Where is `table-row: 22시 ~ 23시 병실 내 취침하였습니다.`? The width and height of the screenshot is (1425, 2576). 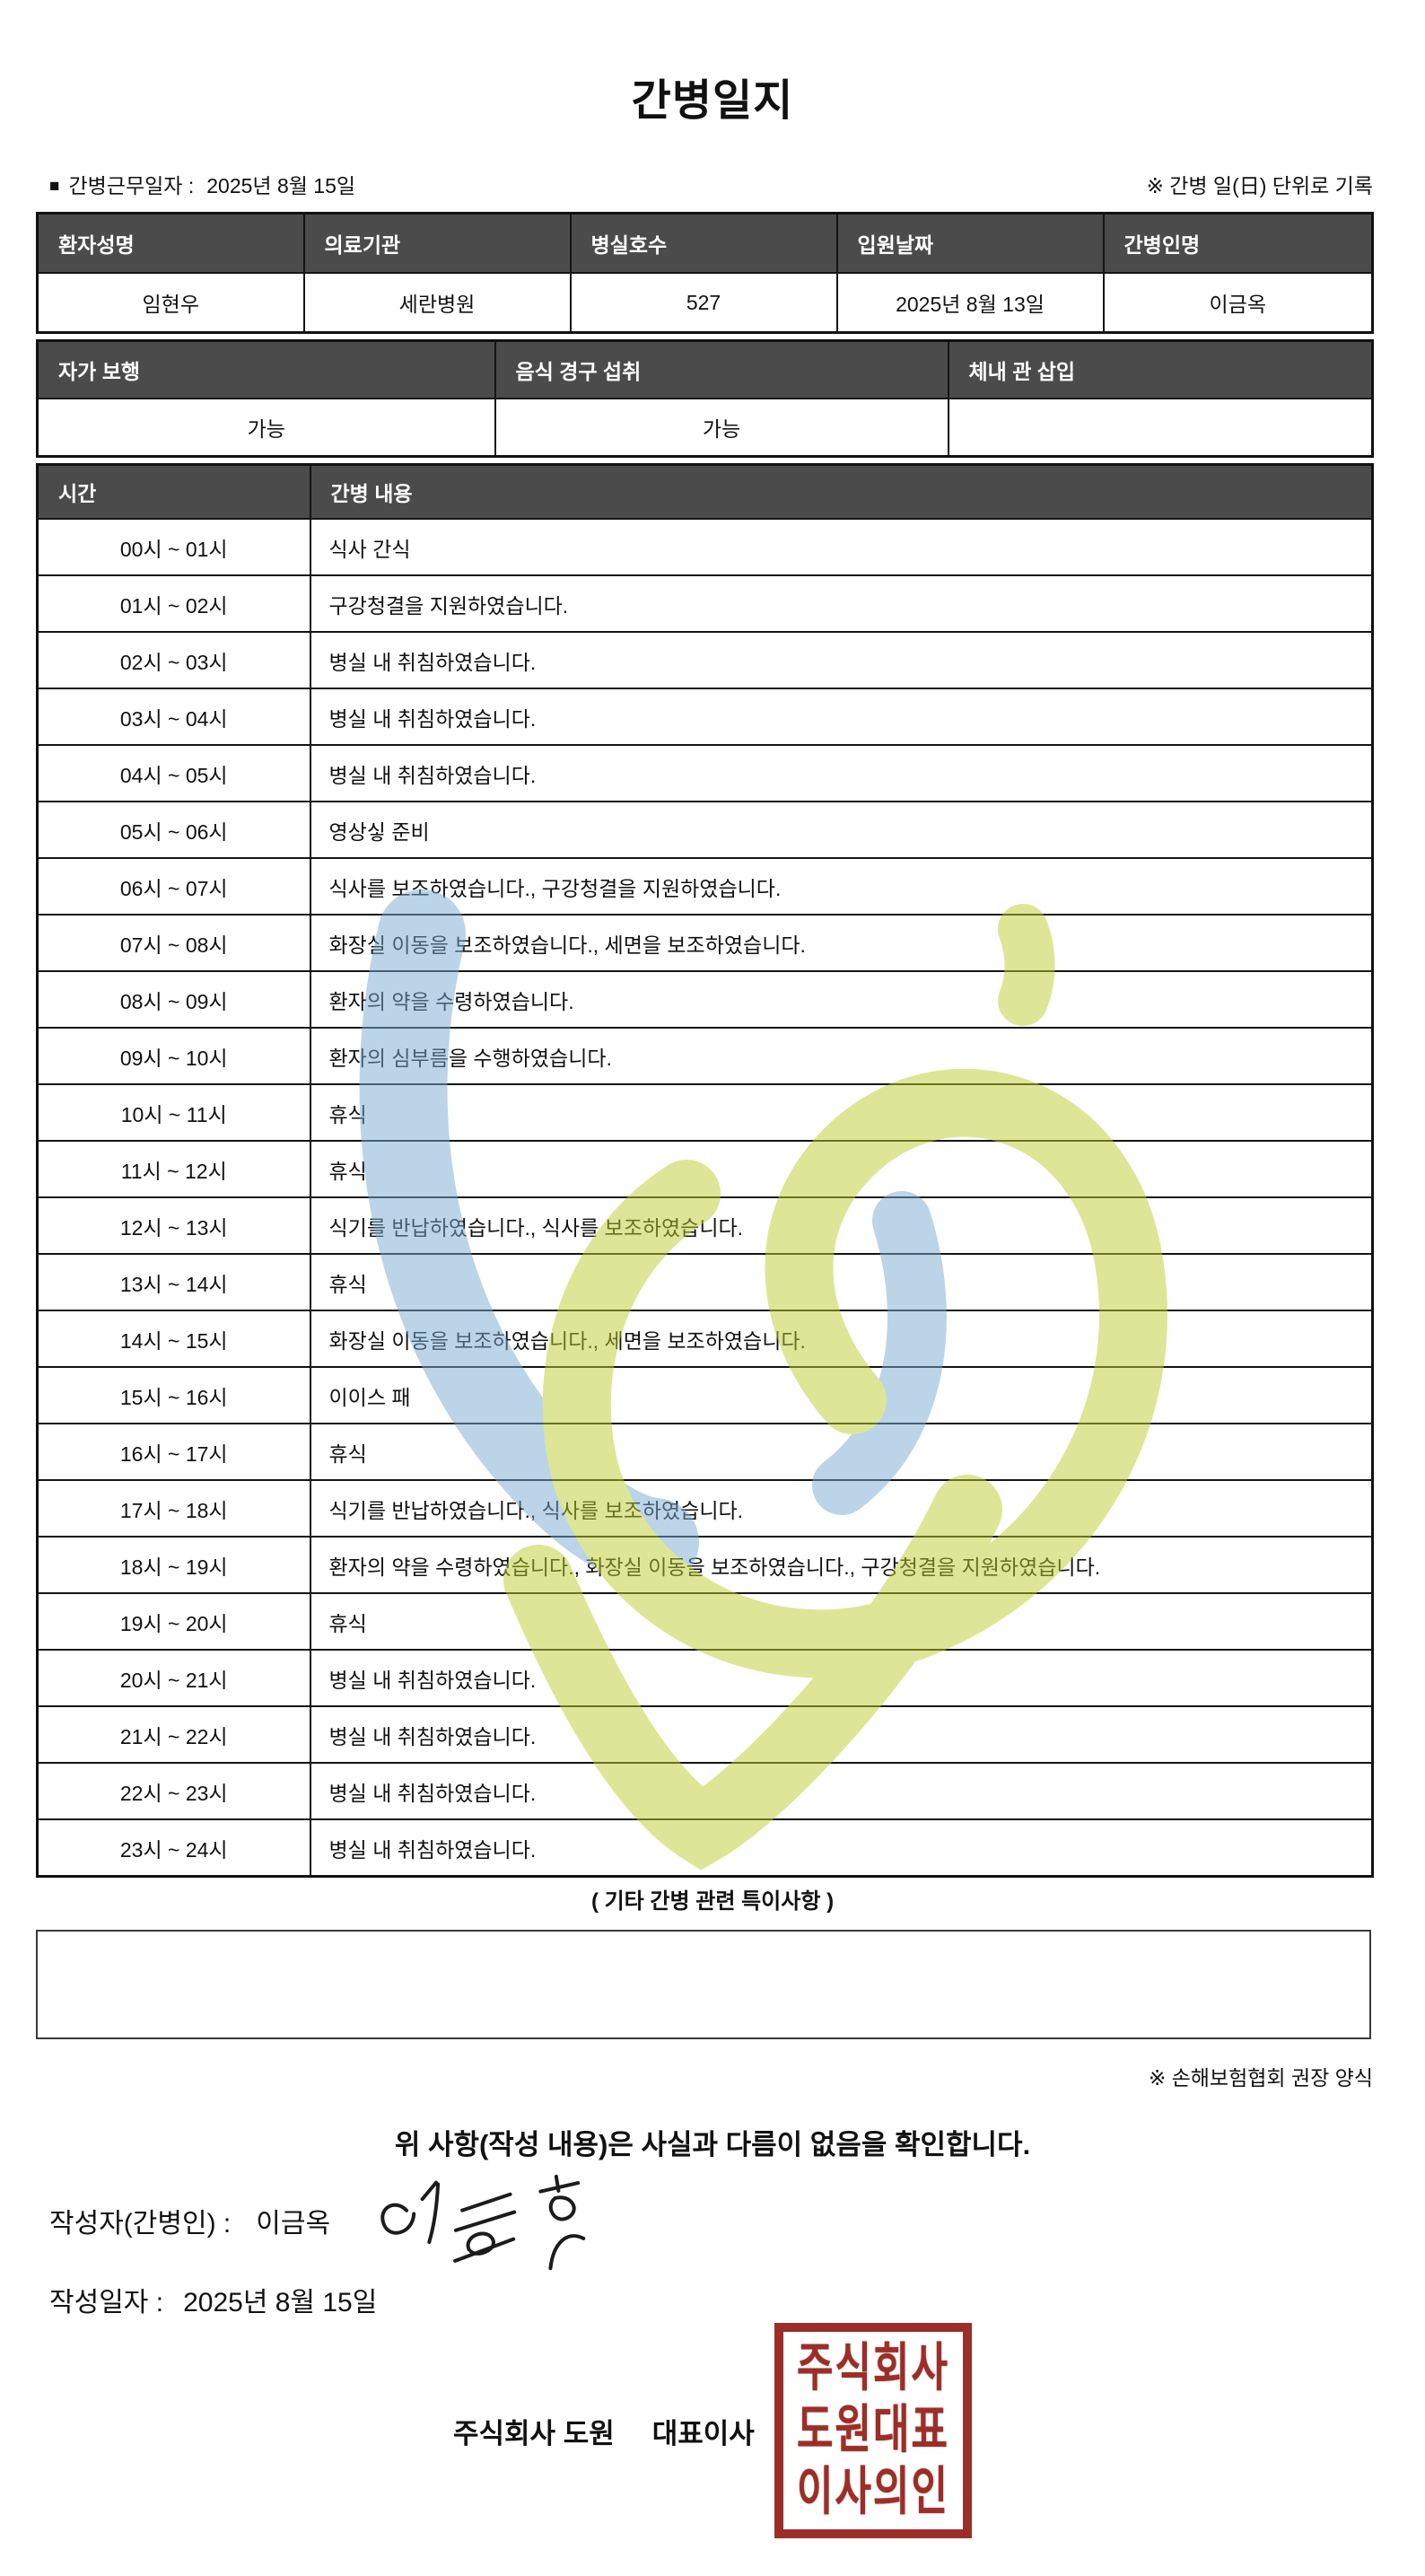 table-row: 22시 ~ 23시 병실 내 취침하였습니다. is located at coordinates (705, 1791).